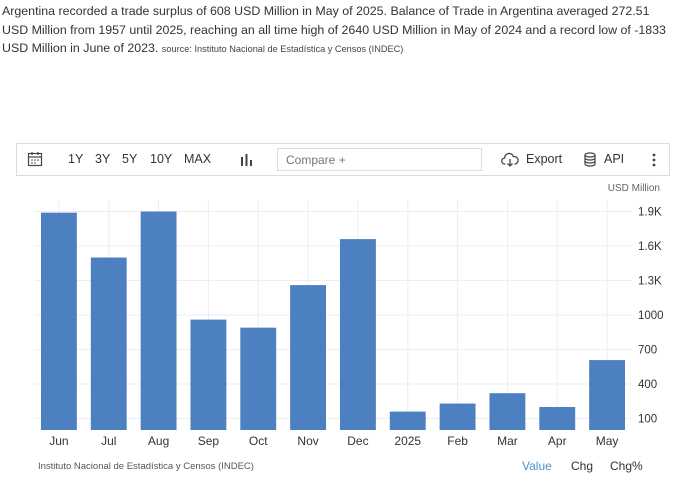 This screenshot has height=478, width=680. Describe the element at coordinates (650, 282) in the screenshot. I see `y-tick-label: 1.3K` at that location.